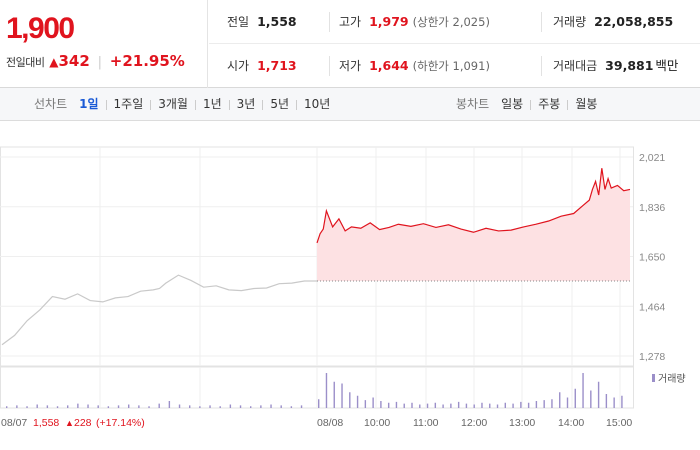  Describe the element at coordinates (246, 104) in the screenshot. I see `period-tab-4: 3년` at that location.